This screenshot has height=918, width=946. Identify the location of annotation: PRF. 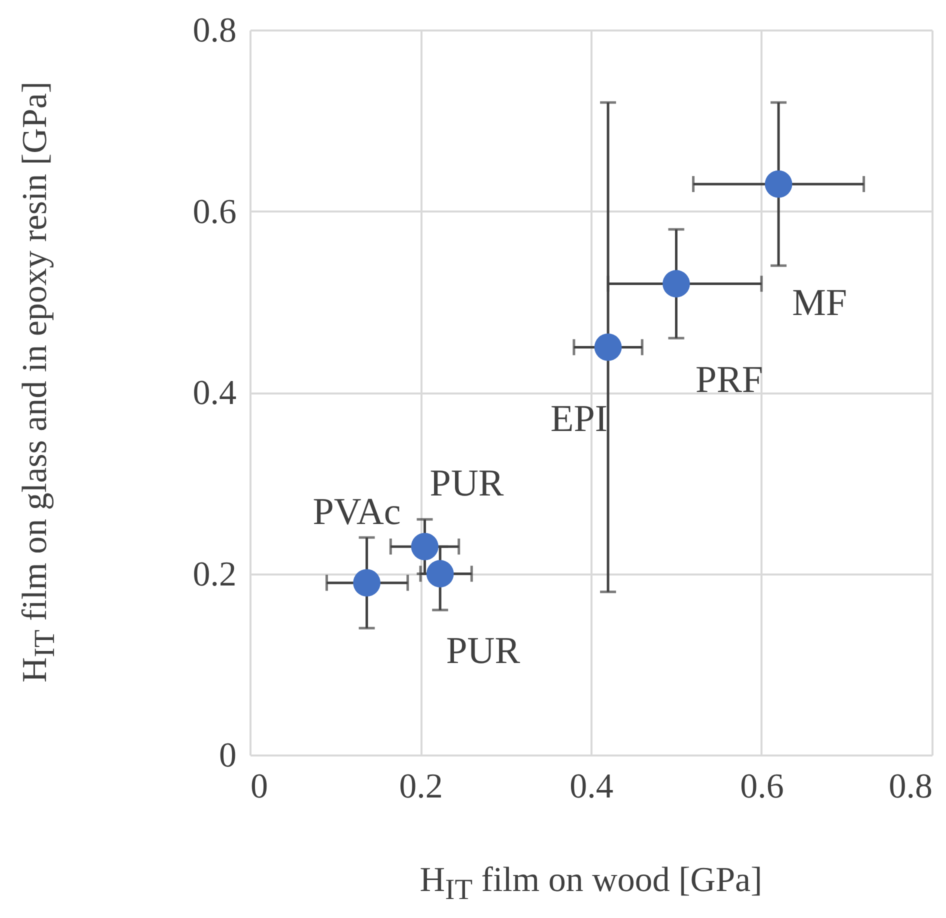
(729, 379).